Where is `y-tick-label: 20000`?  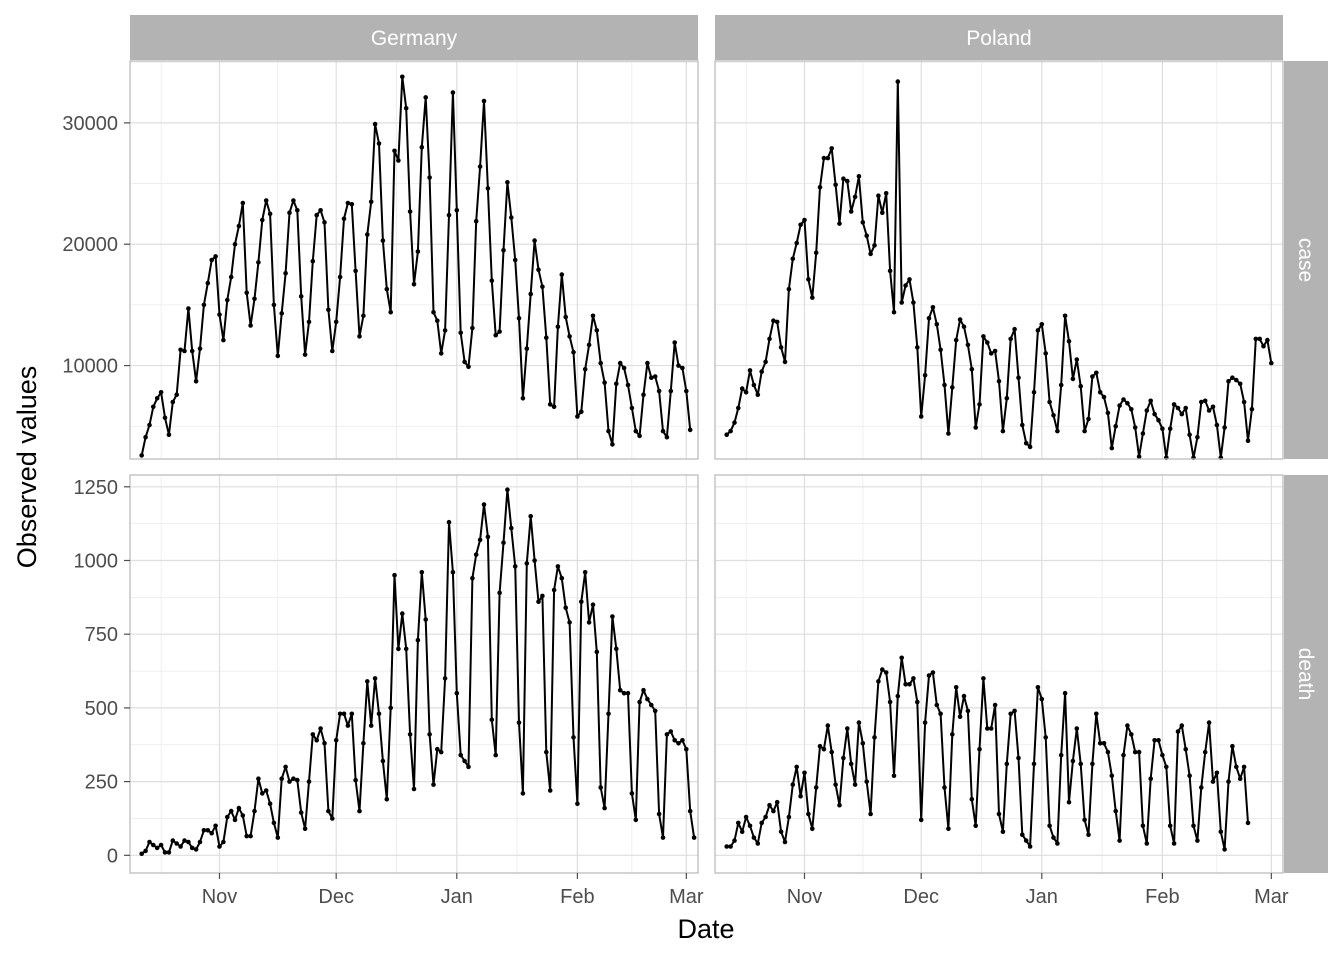
y-tick-label: 20000 is located at coordinates (90, 245).